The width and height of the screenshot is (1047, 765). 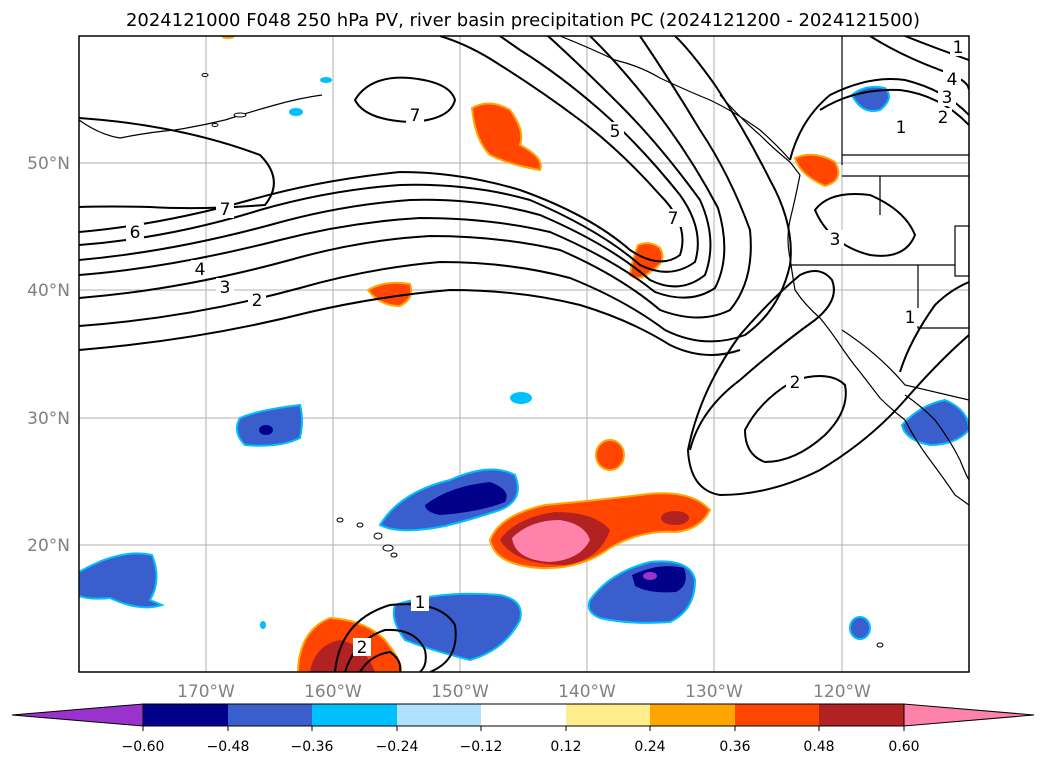 I want to click on neg-area-small-56n, so click(x=296, y=112).